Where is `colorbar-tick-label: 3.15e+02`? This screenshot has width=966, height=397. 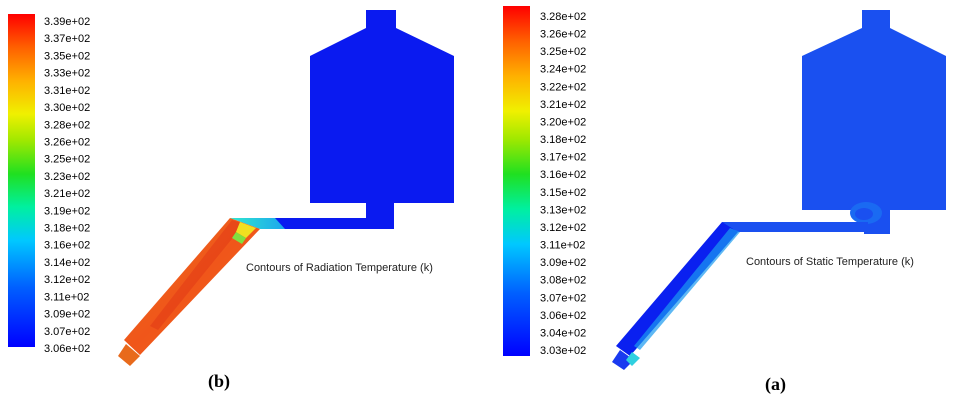
colorbar-tick-label: 3.15e+02 is located at coordinates (563, 193).